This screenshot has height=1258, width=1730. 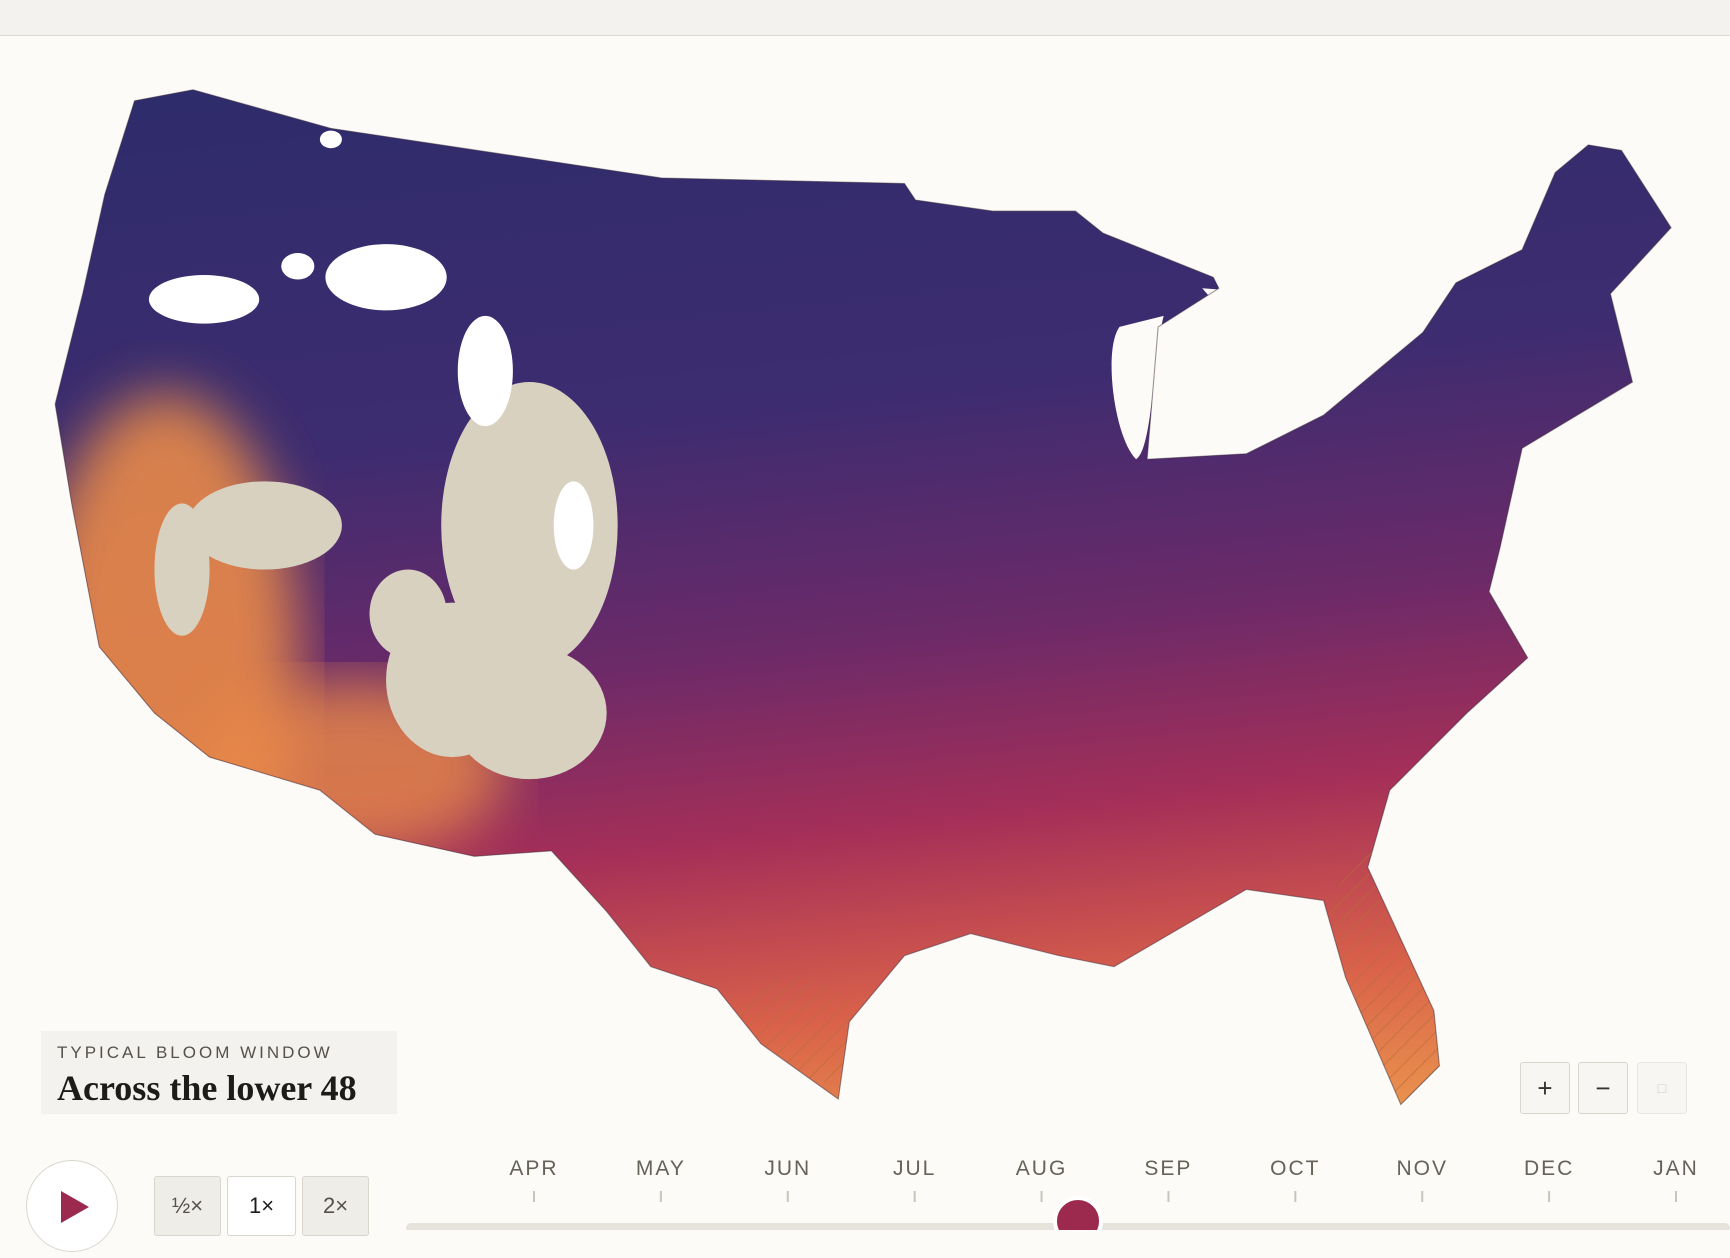 I want to click on map-label: TYPICAL BLOOM WINDOW Across the lower 48, so click(x=219, y=1072).